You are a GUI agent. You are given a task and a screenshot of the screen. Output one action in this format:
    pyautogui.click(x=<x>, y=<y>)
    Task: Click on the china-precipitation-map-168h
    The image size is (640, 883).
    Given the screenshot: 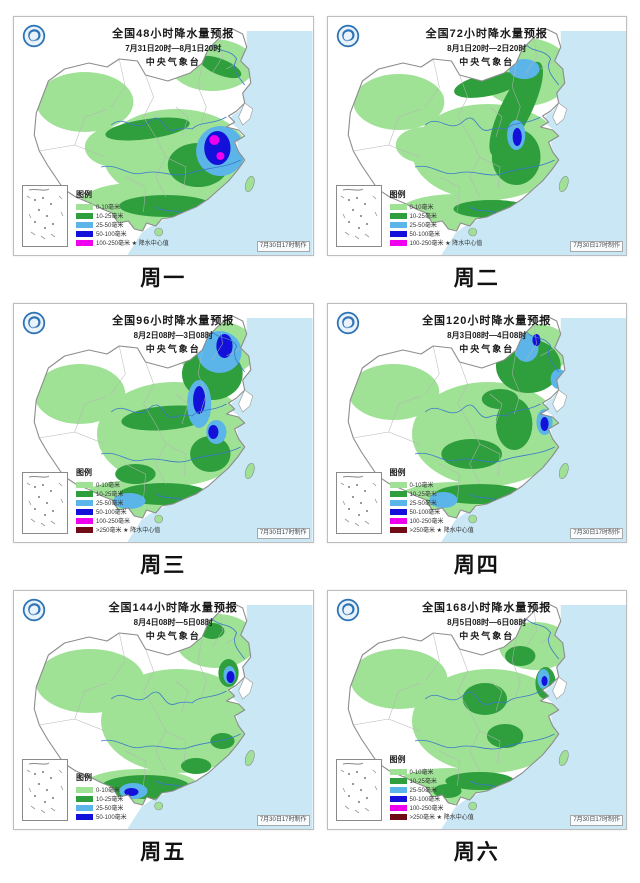 What is the action you would take?
    pyautogui.click(x=477, y=710)
    